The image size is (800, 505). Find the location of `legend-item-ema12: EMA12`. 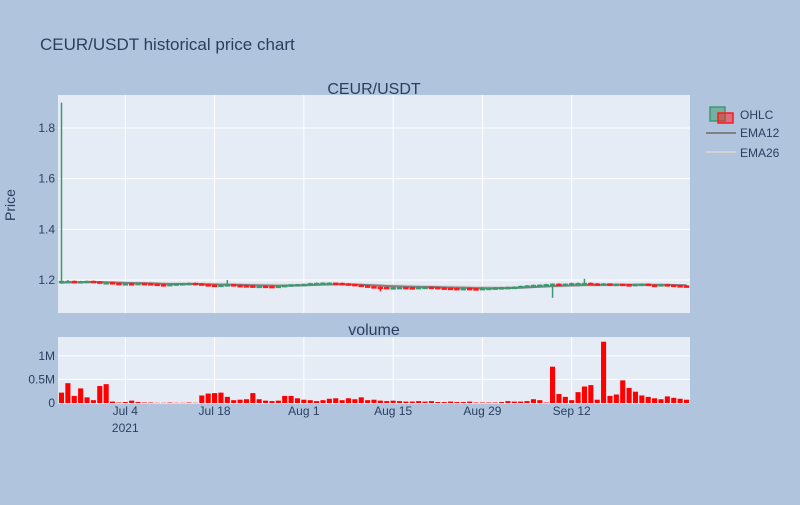

legend-item-ema12: EMA12 is located at coordinates (743, 133).